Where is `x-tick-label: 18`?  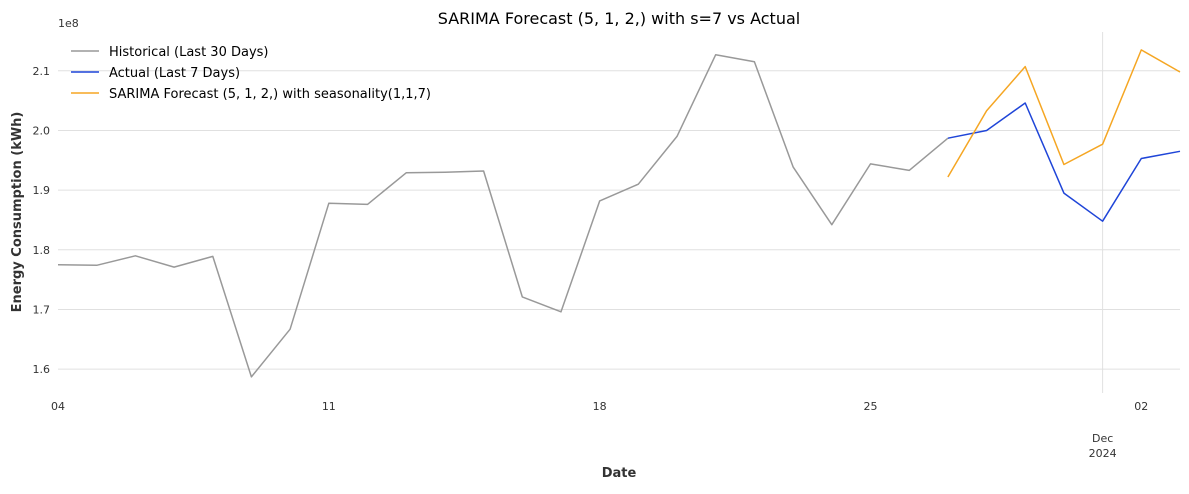 x-tick-label: 18 is located at coordinates (600, 406).